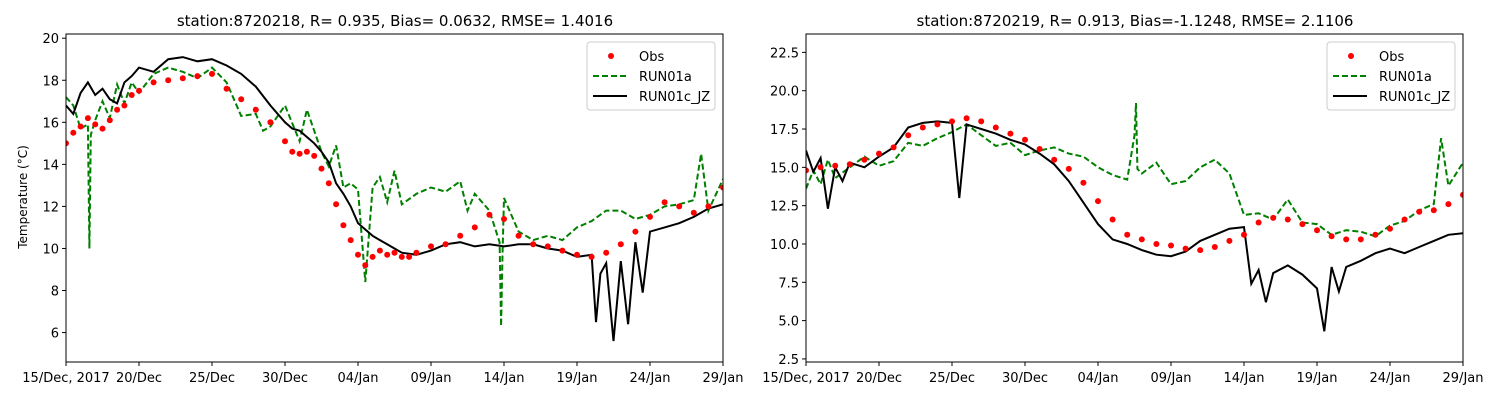 Image resolution: width=1500 pixels, height=400 pixels. I want to click on y-tick-label: 20.0, so click(784, 92).